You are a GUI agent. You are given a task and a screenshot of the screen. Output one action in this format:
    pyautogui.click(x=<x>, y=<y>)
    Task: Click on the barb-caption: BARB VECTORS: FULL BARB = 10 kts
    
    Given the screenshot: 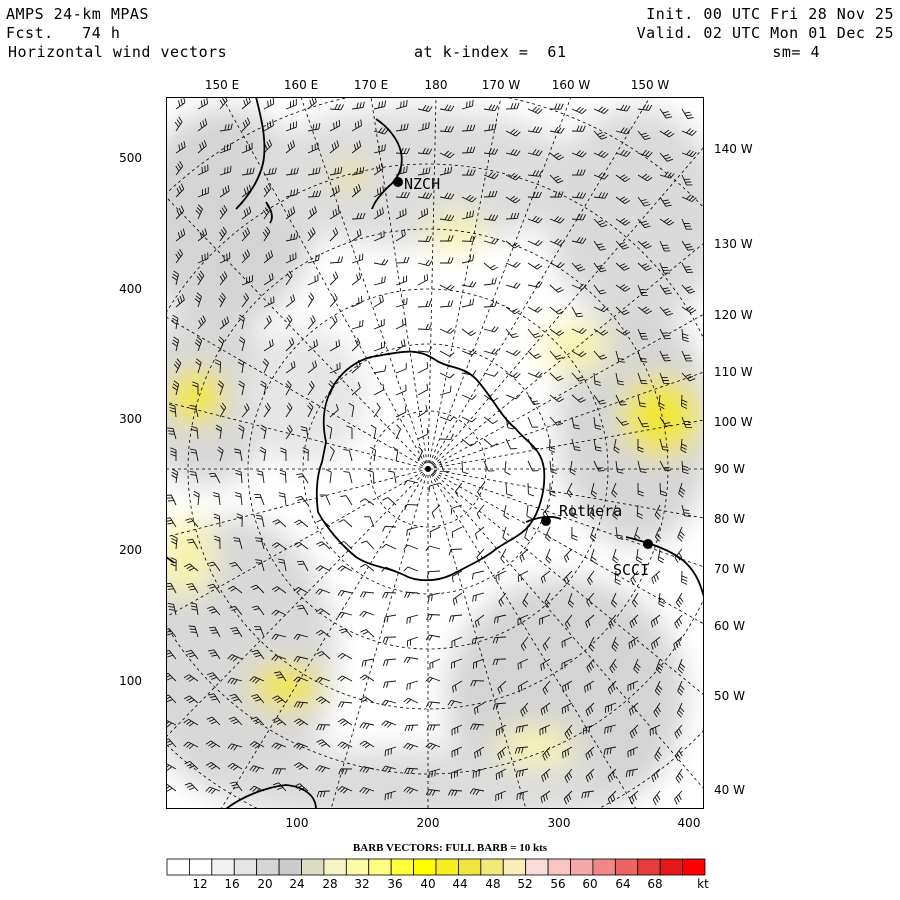 What is the action you would take?
    pyautogui.click(x=450, y=848)
    